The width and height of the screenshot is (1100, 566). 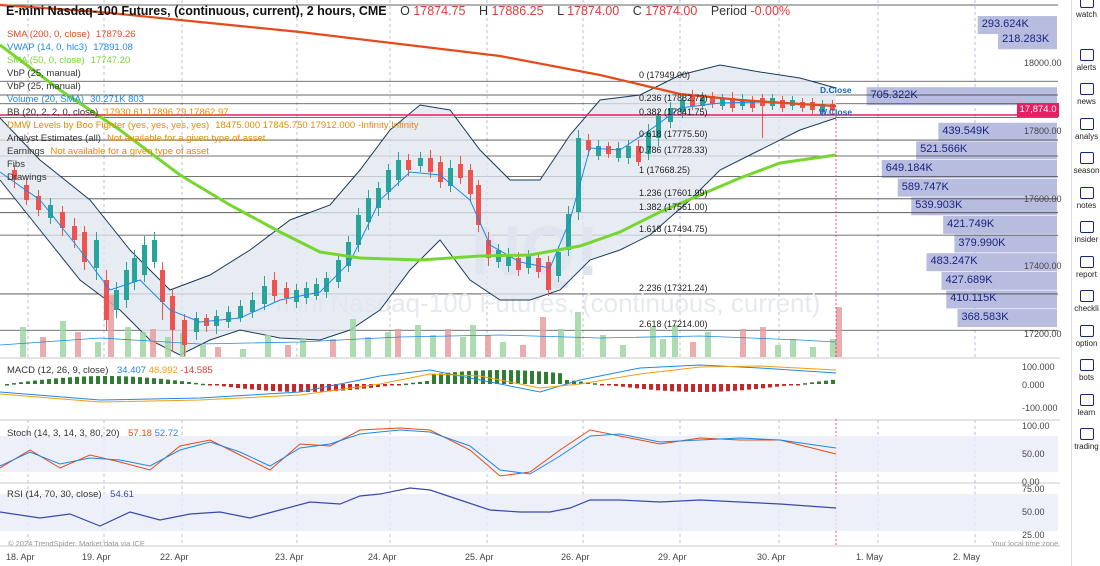 I want to click on sidebar-item-season: season, so click(x=1086, y=163).